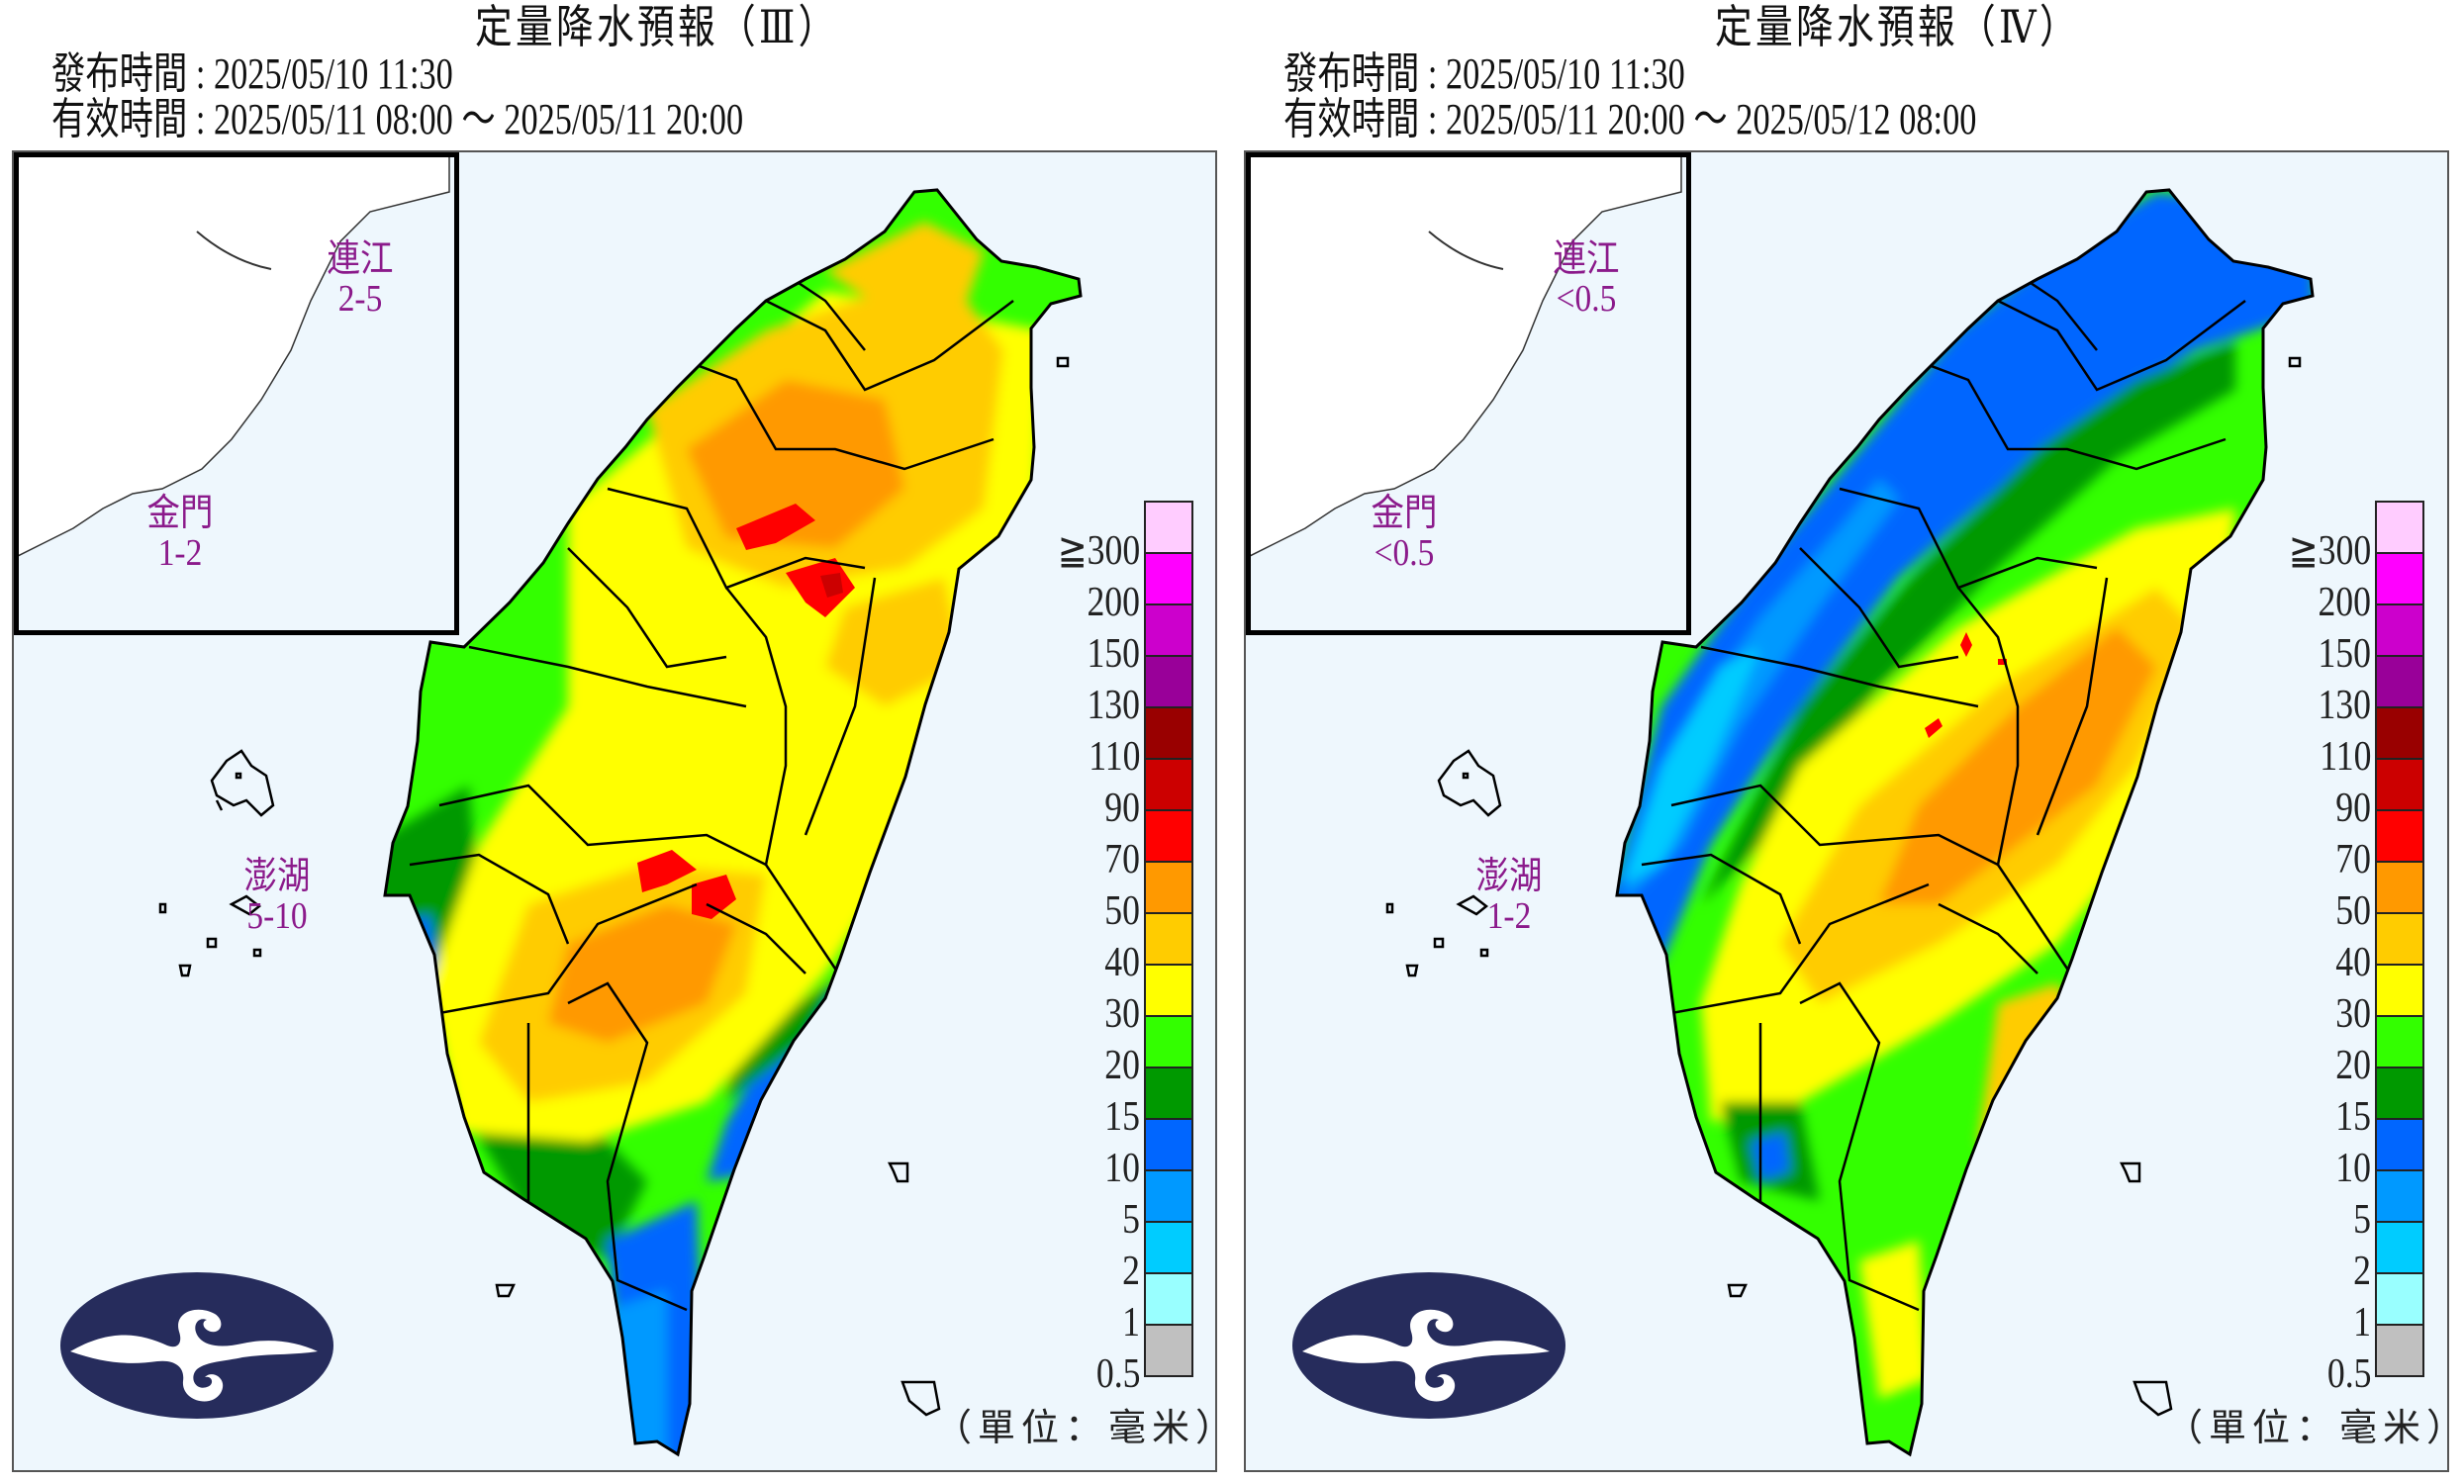 The width and height of the screenshot is (2464, 1484). I want to click on penghu-label: 澎湖 5-10, so click(277, 896).